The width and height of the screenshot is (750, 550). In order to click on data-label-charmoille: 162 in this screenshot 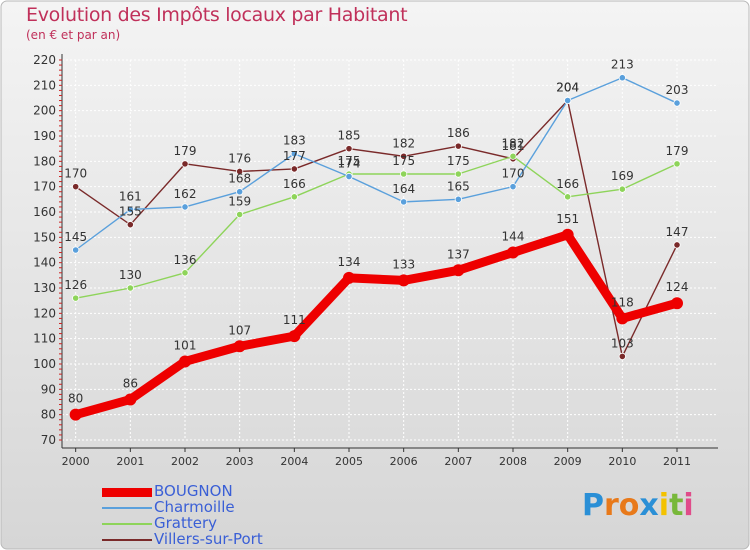, I will do `click(185, 194)`.